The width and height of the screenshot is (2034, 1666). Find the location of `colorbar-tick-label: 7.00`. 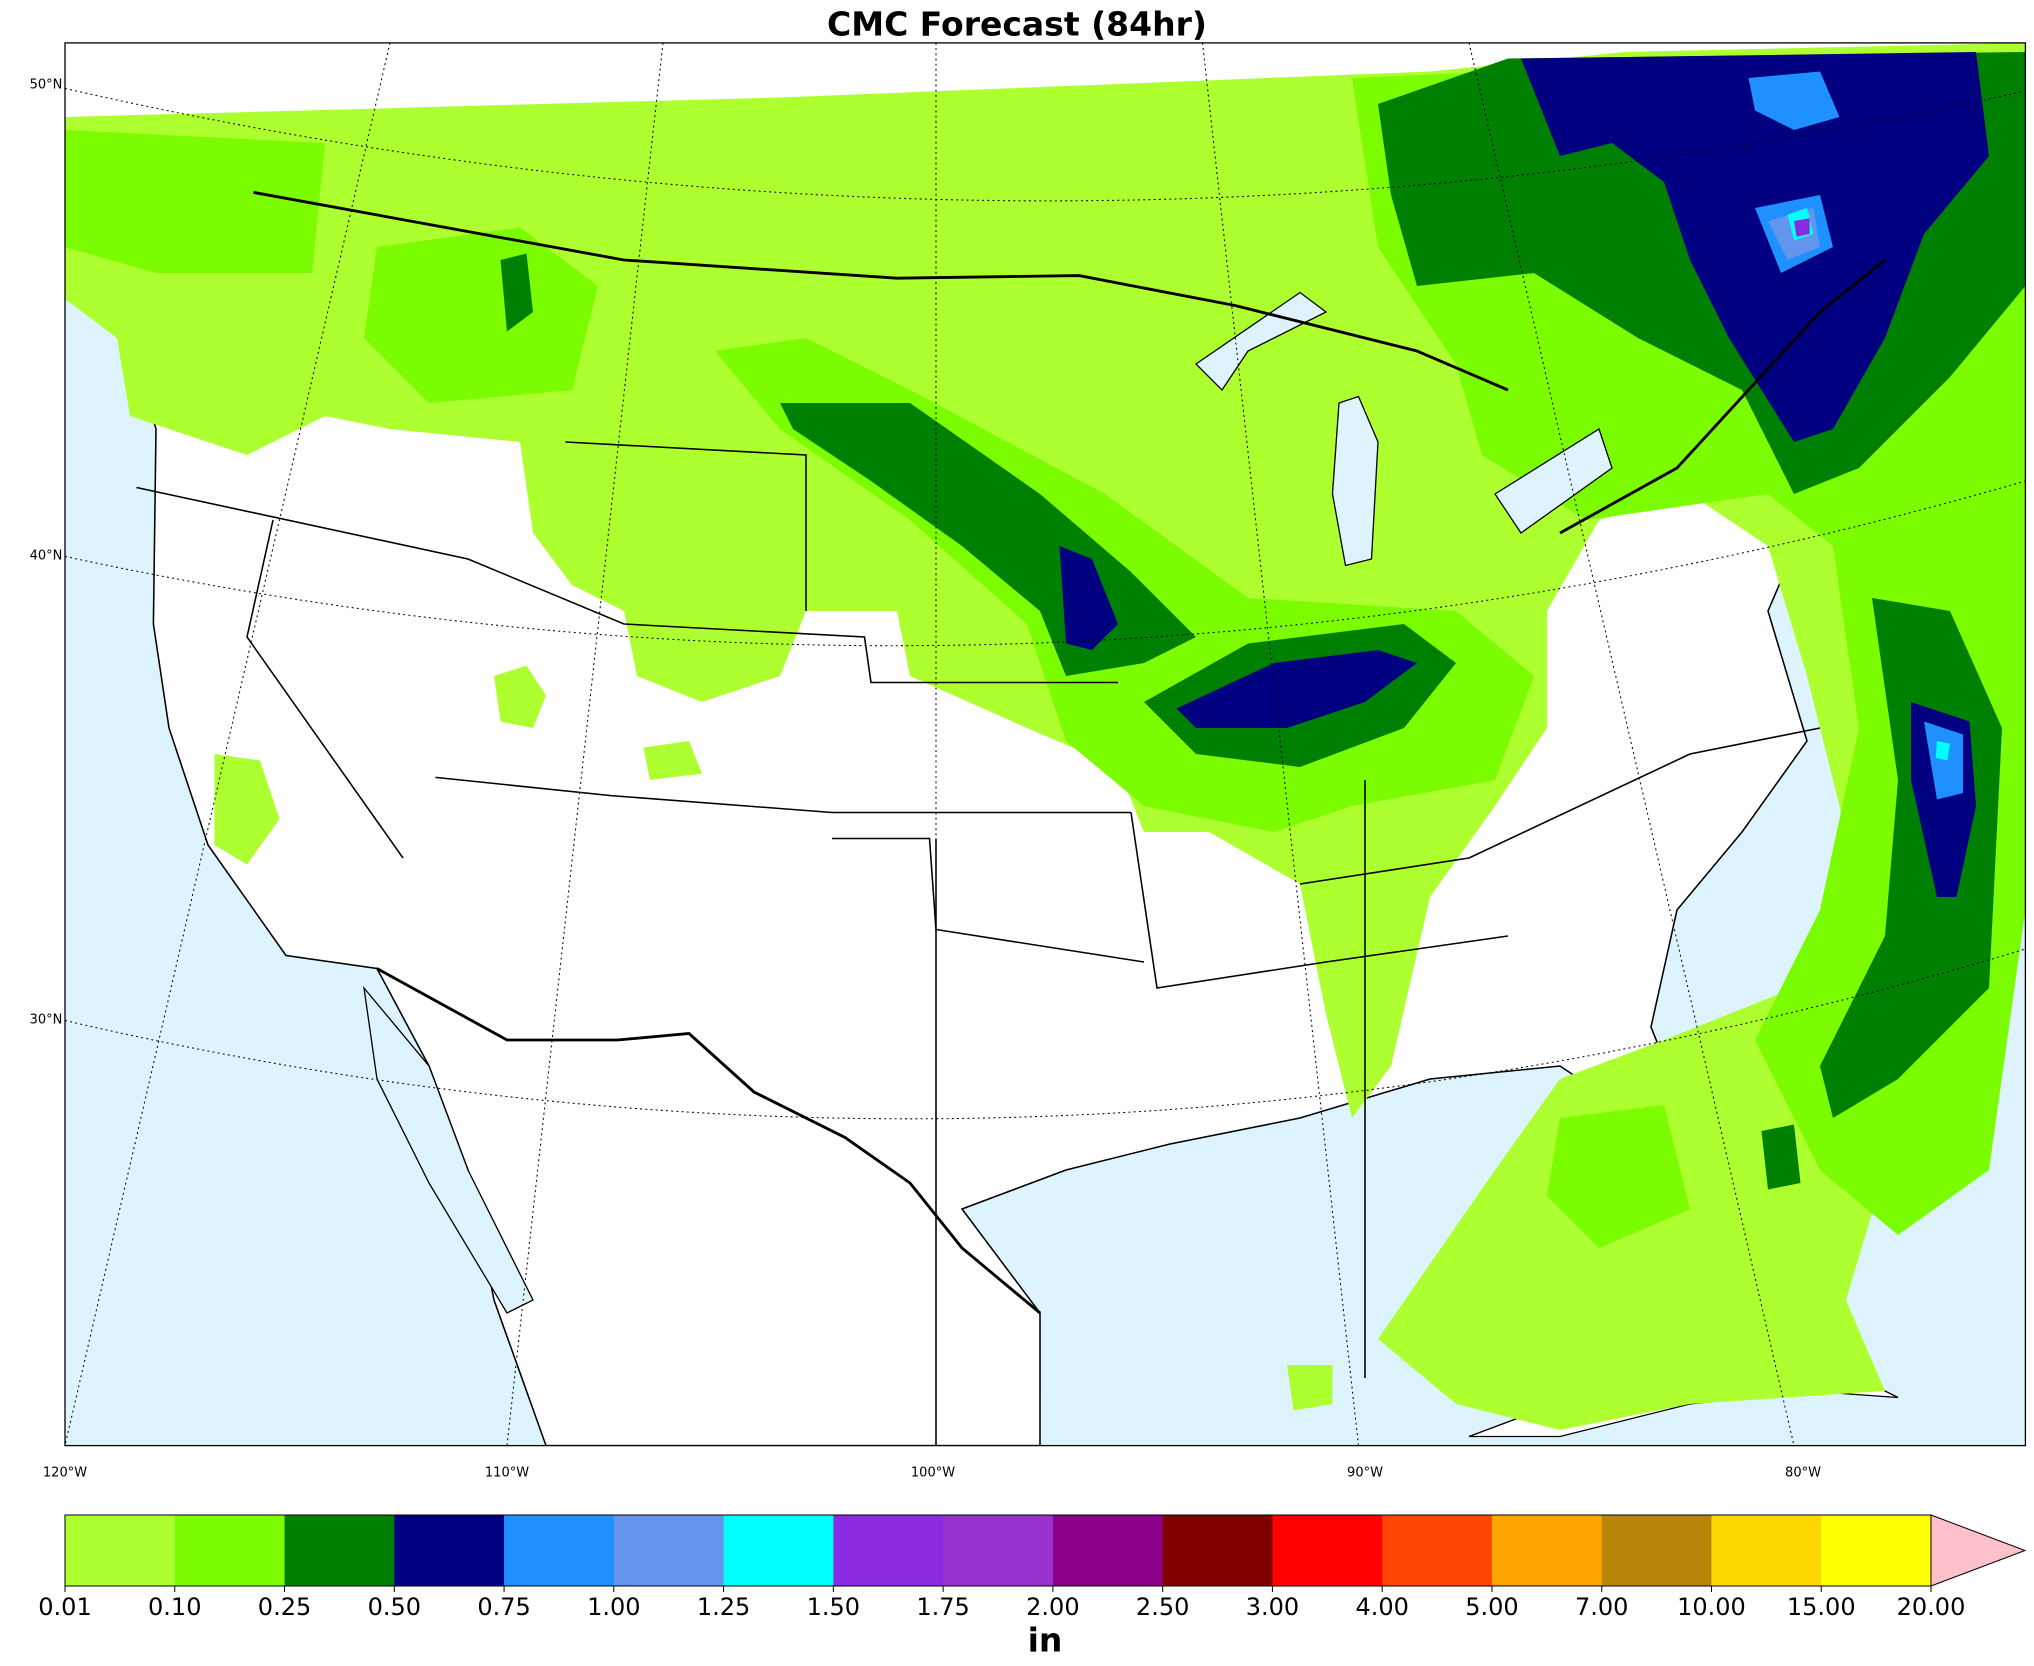

colorbar-tick-label: 7.00 is located at coordinates (1601, 1607).